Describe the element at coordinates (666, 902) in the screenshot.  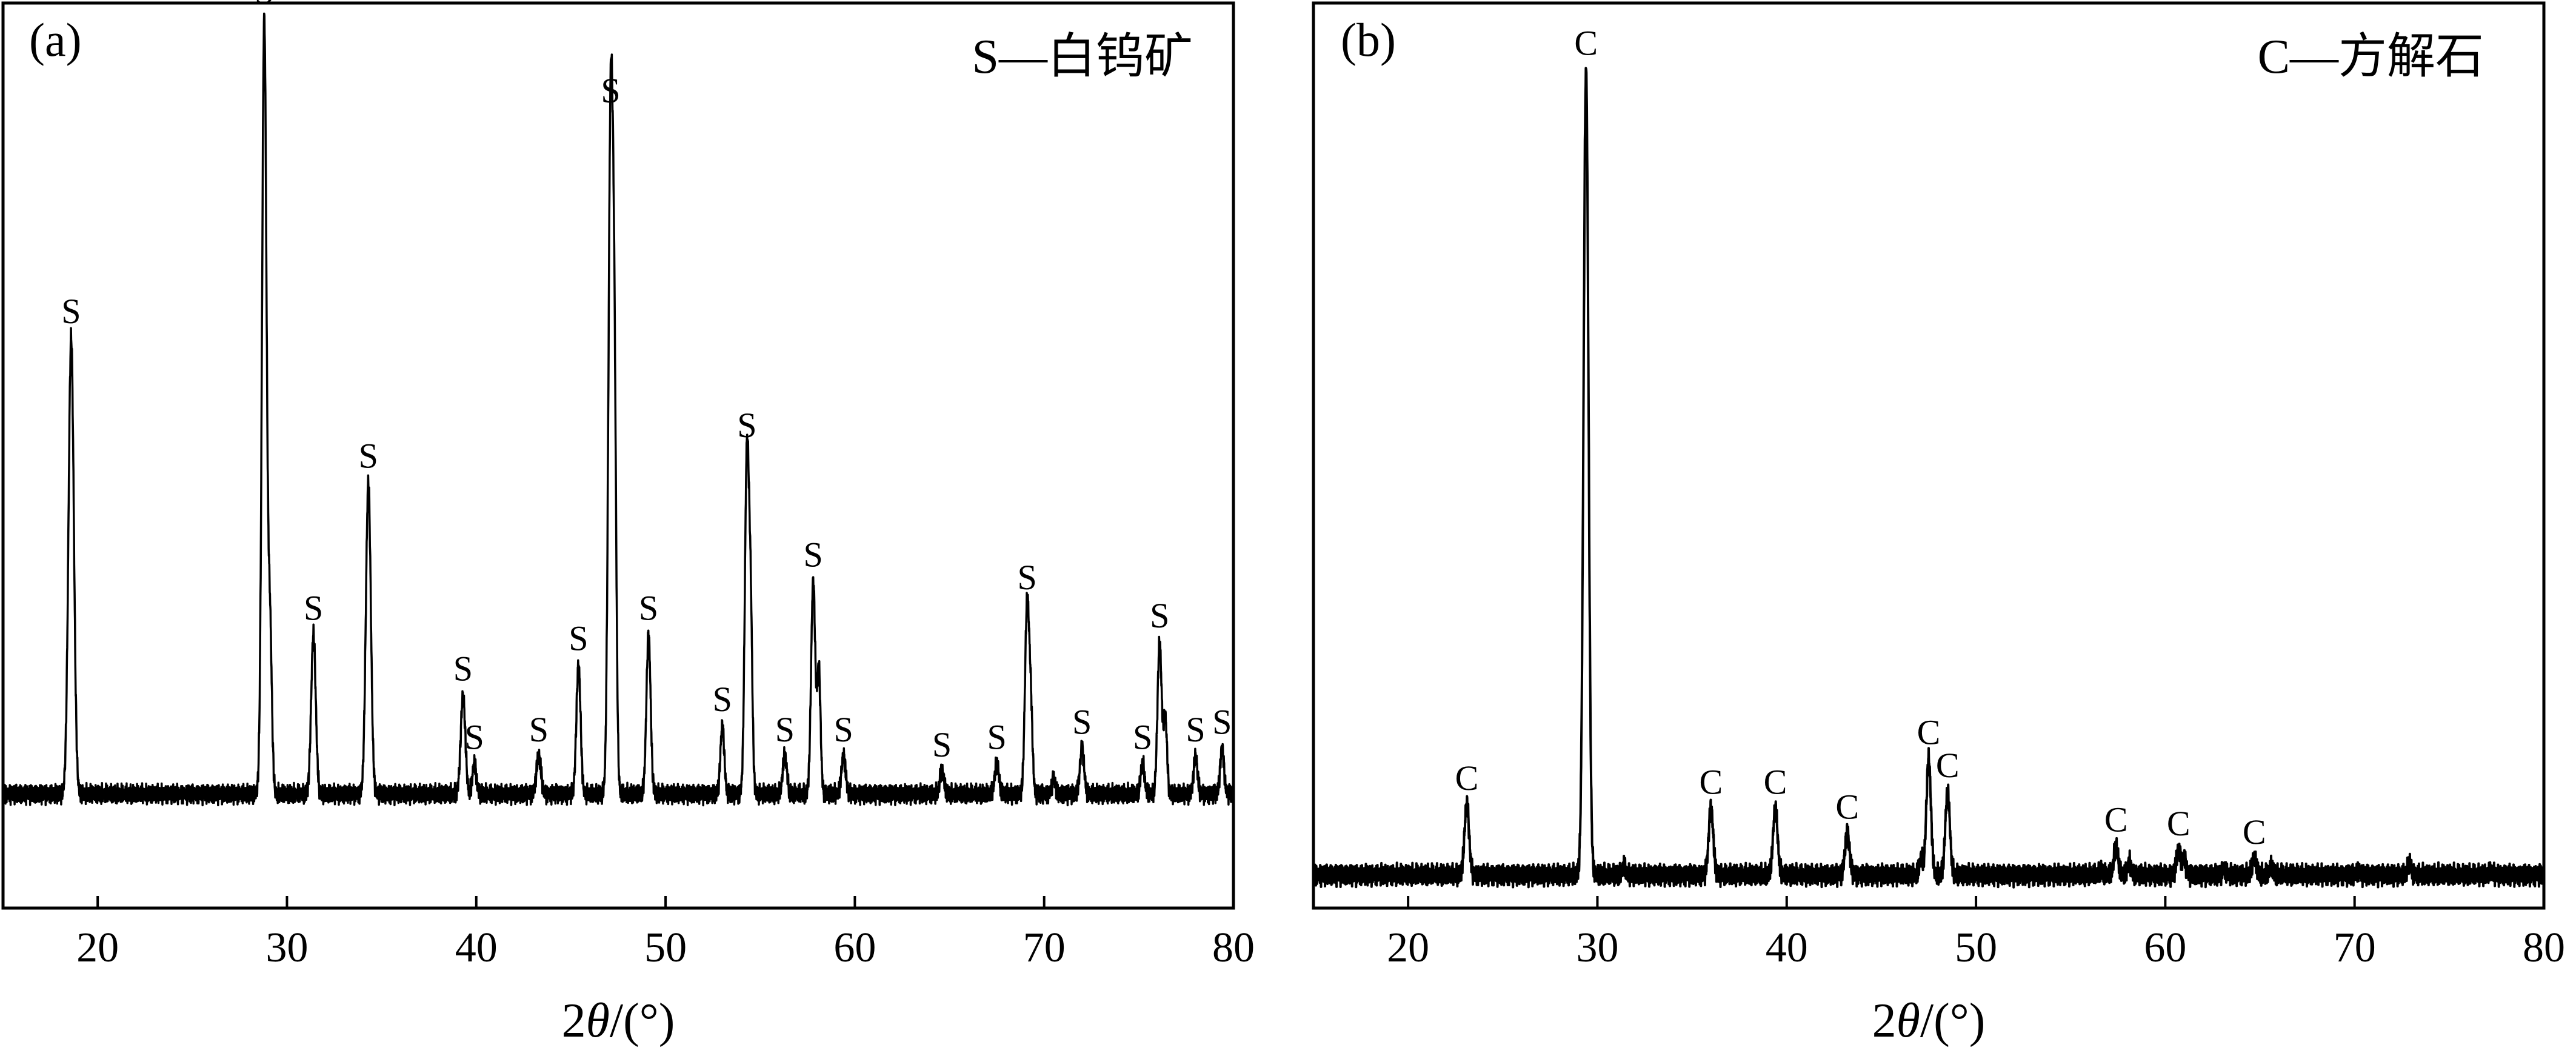
I see `panel-a-x-ticks` at that location.